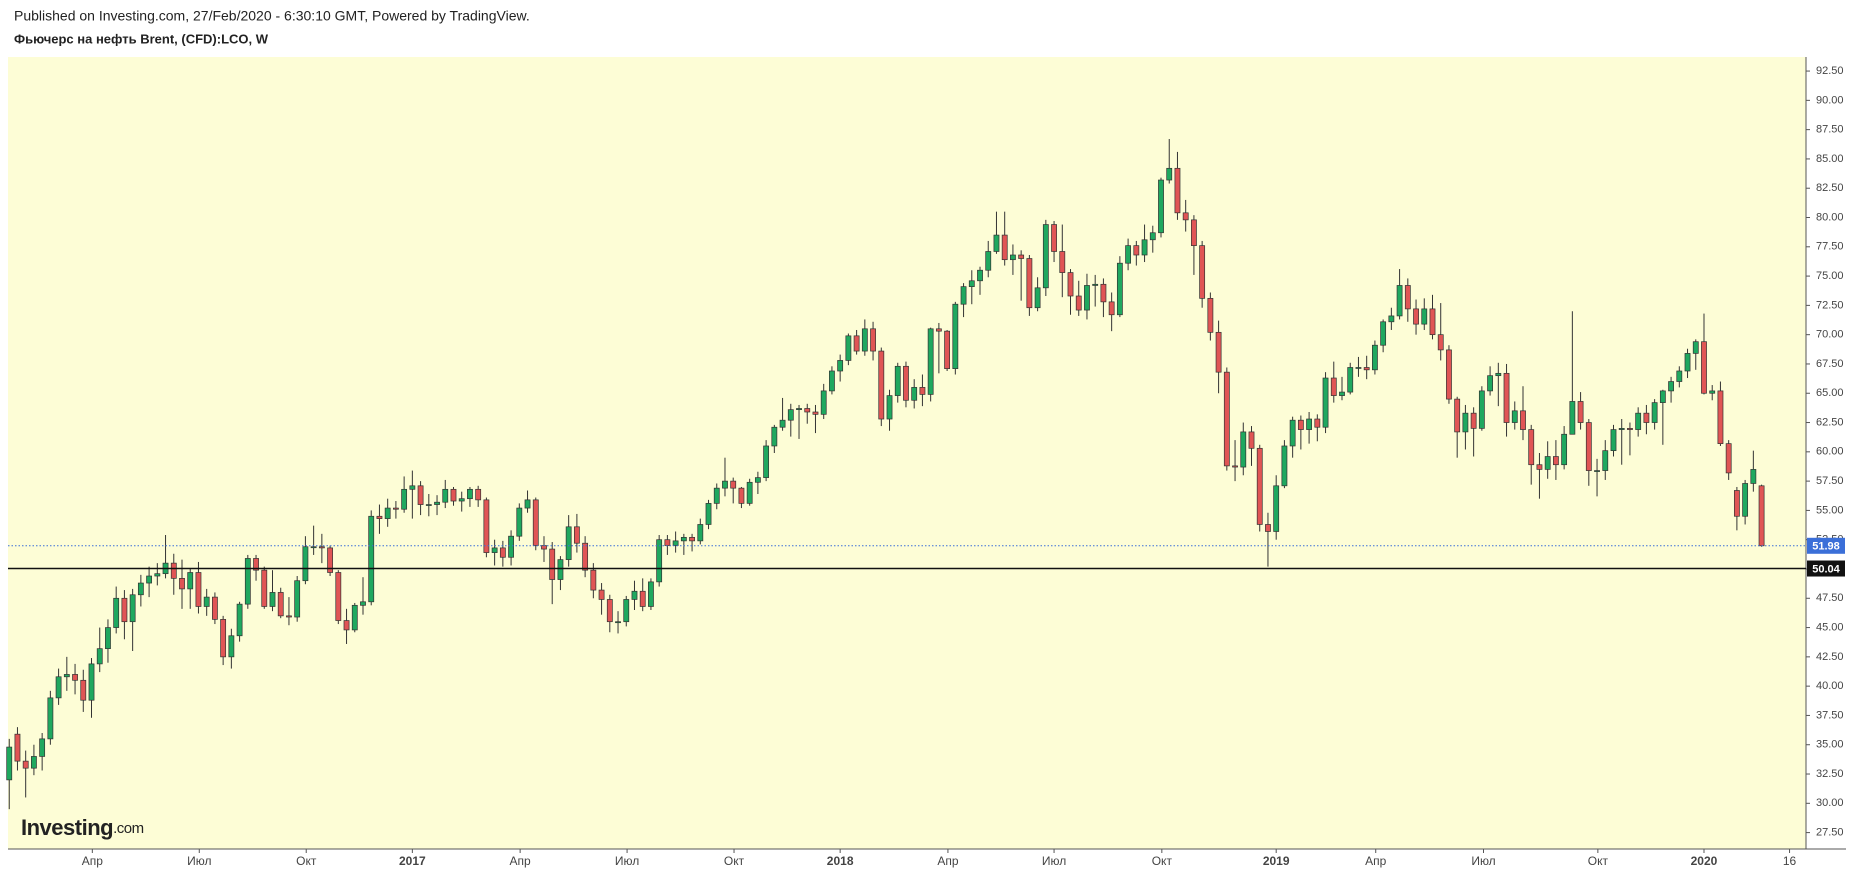 The image size is (1853, 880). Describe the element at coordinates (1830, 627) in the screenshot. I see `y-tick-label: 45.00` at that location.